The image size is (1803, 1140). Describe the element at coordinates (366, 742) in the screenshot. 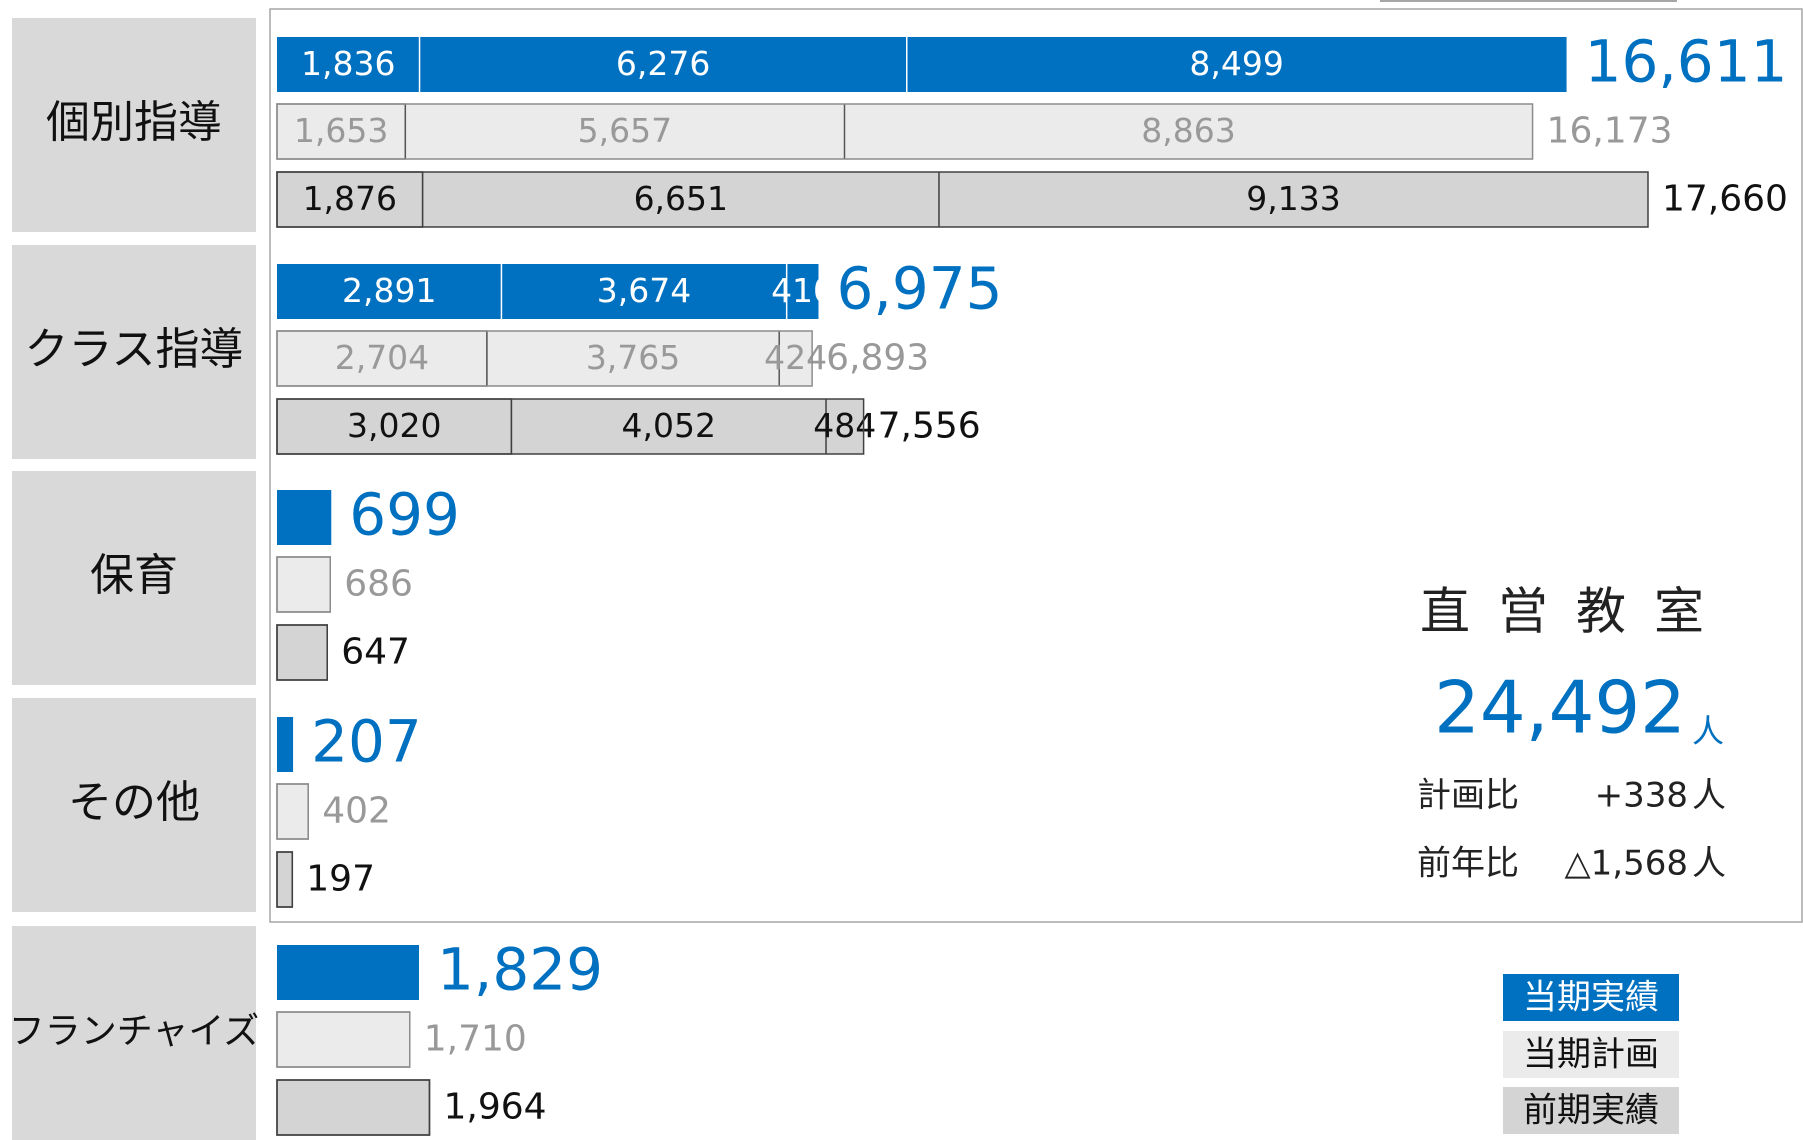

I see `total-label: 207` at that location.